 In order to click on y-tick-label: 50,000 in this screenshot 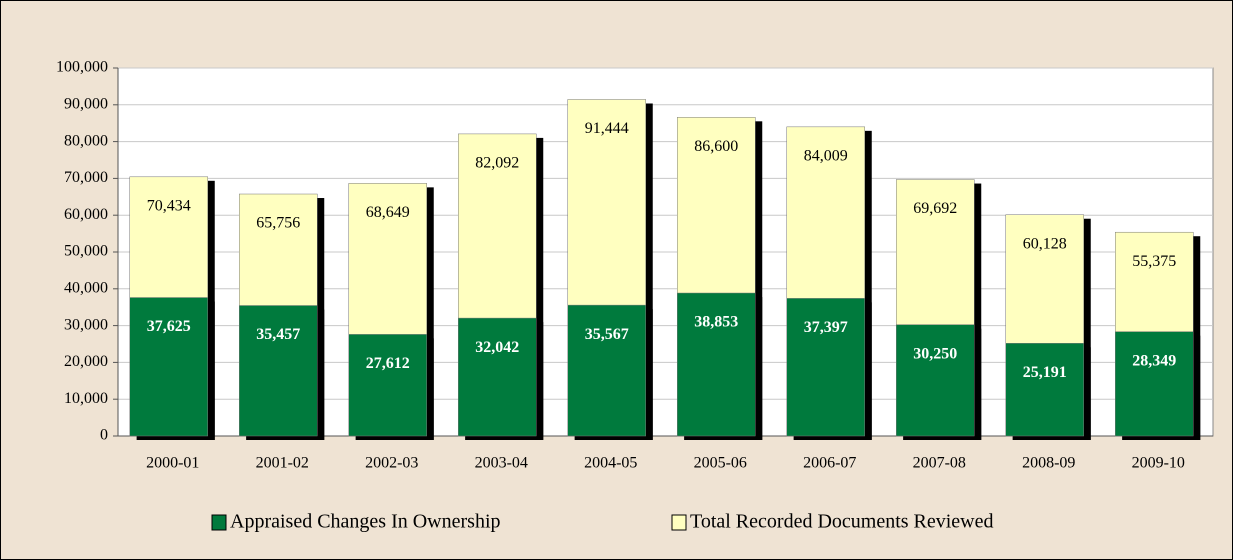, I will do `click(86, 251)`.